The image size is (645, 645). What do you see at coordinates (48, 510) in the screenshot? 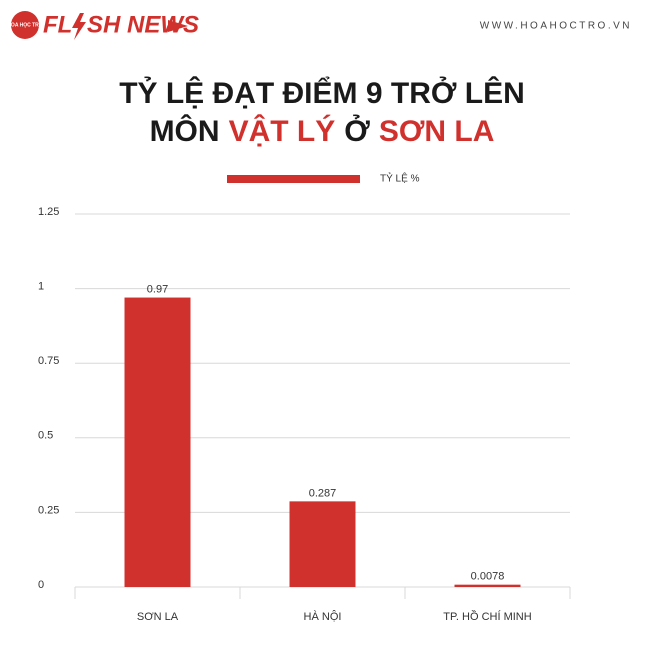
I see `y-tick-label: 0.25` at bounding box center [48, 510].